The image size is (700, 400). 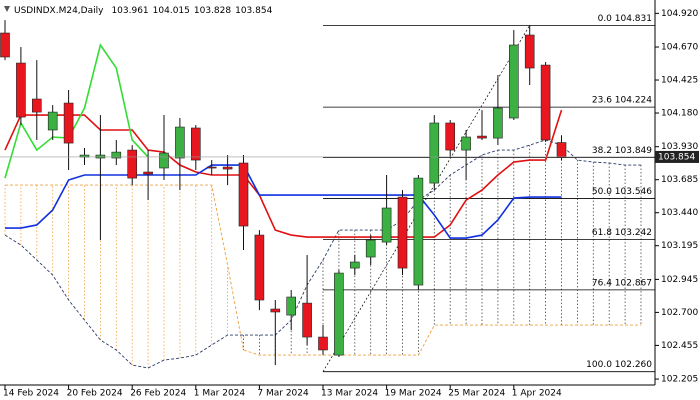 I want to click on y-tick-label: 102.455, so click(x=679, y=346).